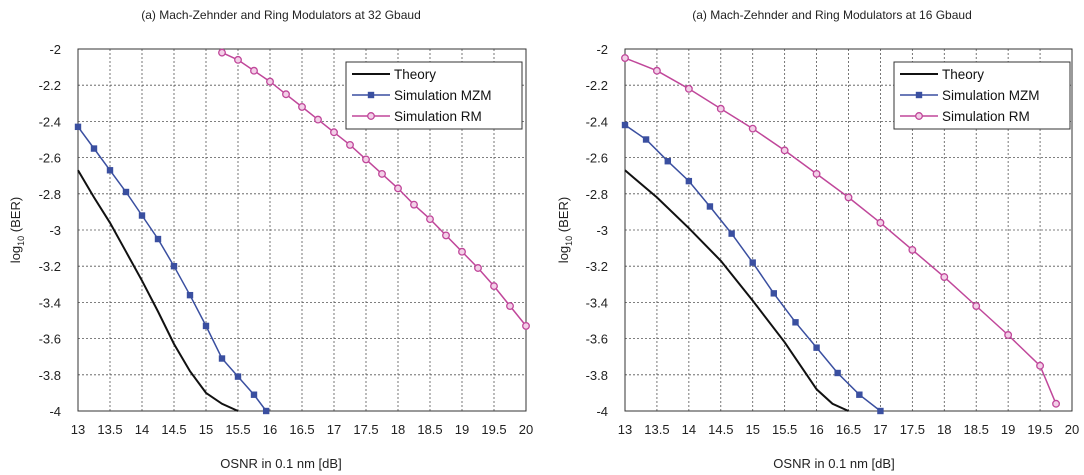 Image resolution: width=1084 pixels, height=475 pixels. Describe the element at coordinates (365, 429) in the screenshot. I see `x-tick-label: 17.5` at that location.